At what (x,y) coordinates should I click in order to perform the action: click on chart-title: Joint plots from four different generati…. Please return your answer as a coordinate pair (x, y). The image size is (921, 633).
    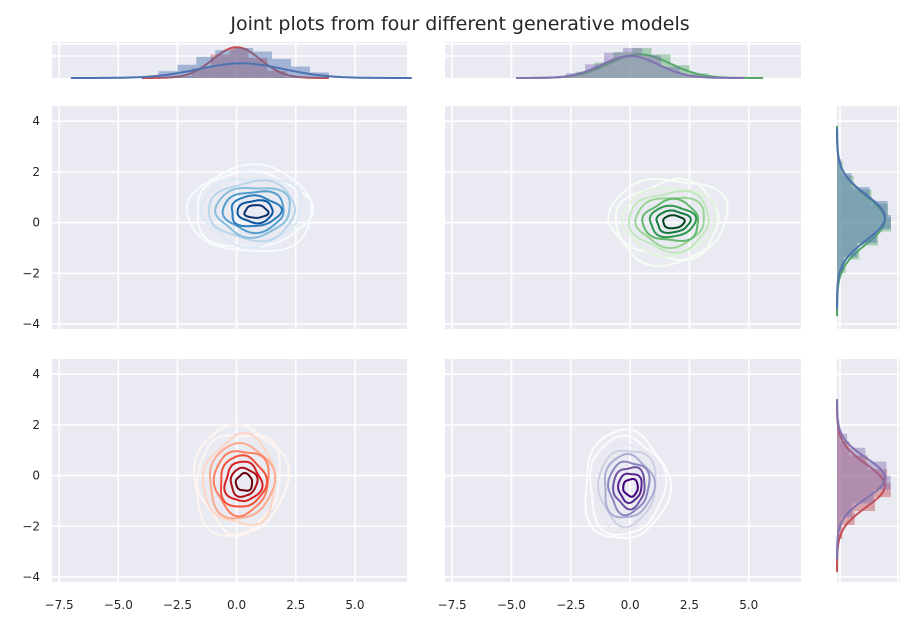
    Looking at the image, I should click on (459, 24).